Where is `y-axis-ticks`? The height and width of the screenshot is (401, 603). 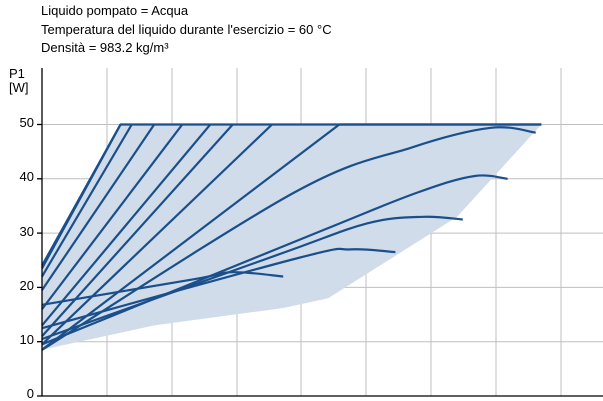
y-axis-ticks is located at coordinates (39, 260).